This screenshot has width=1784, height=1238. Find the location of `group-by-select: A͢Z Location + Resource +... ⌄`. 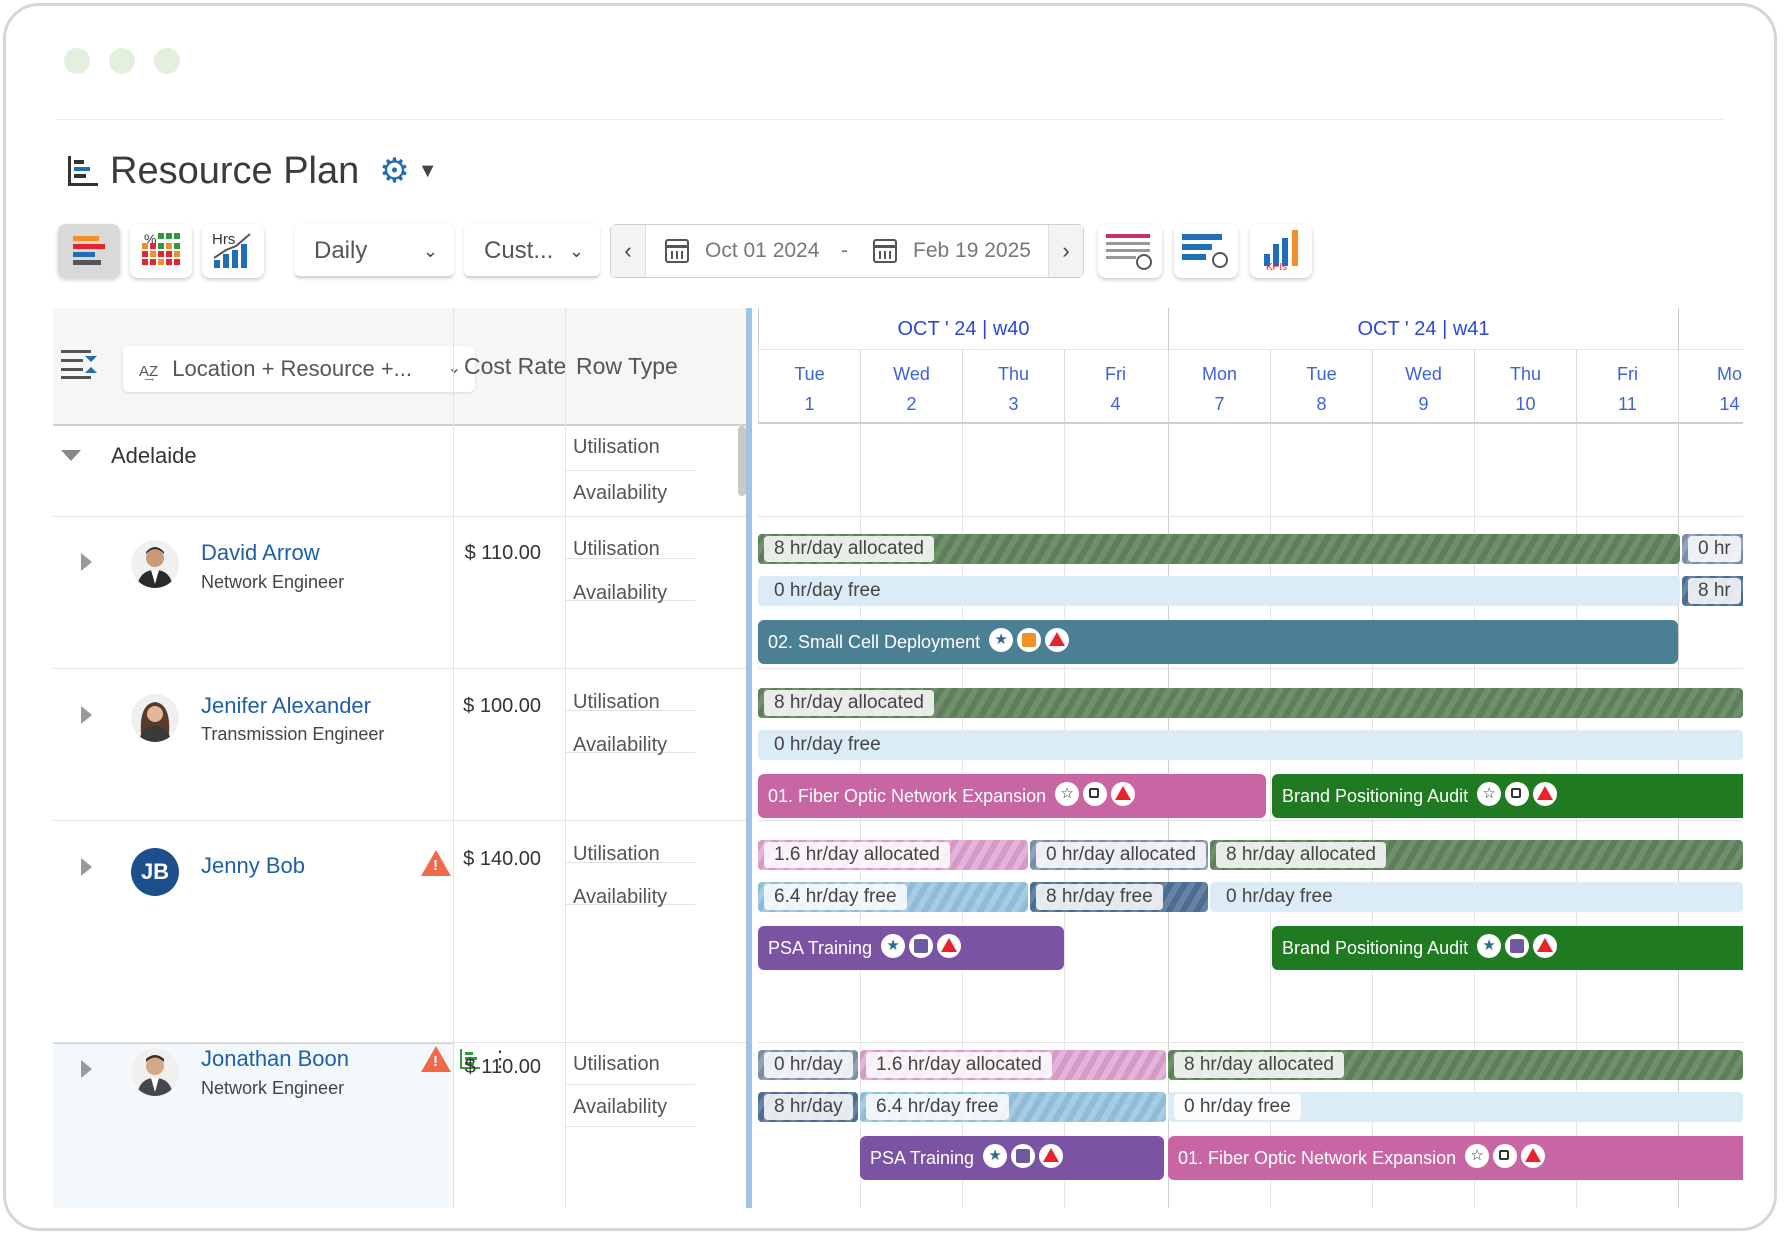

group-by-select: A͢Z Location + Resource +... ⌄ is located at coordinates (299, 369).